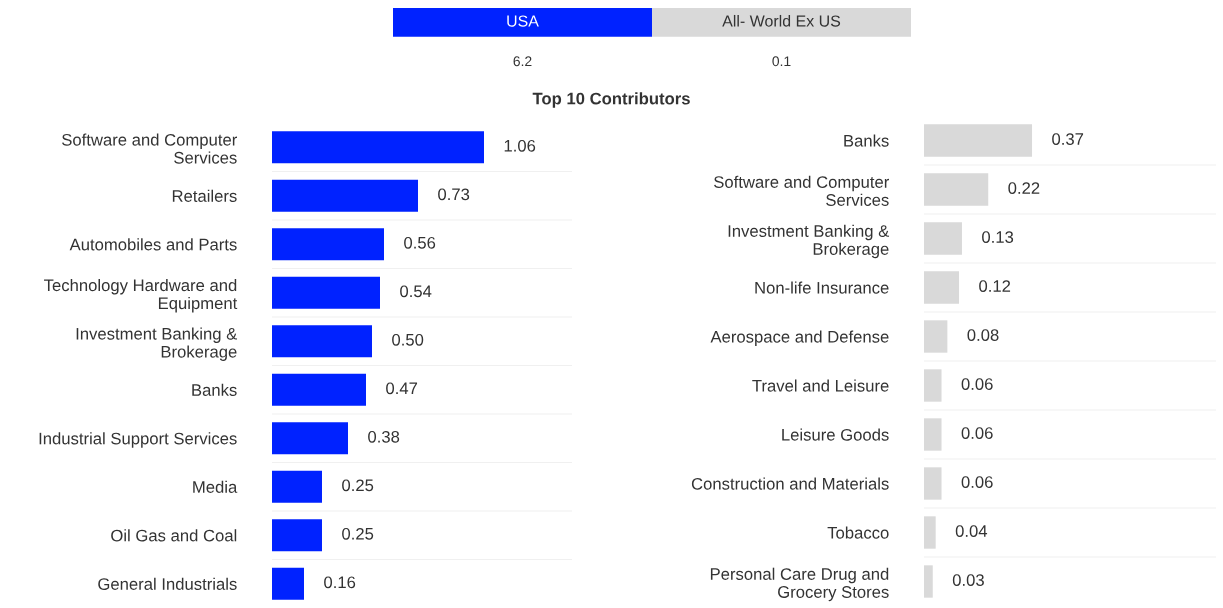 Image resolution: width=1223 pixels, height=608 pixels. Describe the element at coordinates (153, 244) in the screenshot. I see `y-tick-label: Automobiles and Parts` at that location.